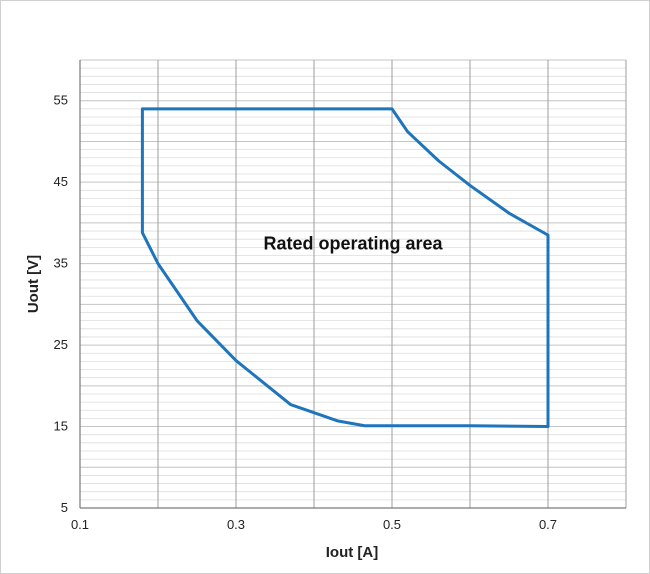 This screenshot has height=574, width=650. What do you see at coordinates (352, 552) in the screenshot?
I see `x-axis-title: Iout [A]` at bounding box center [352, 552].